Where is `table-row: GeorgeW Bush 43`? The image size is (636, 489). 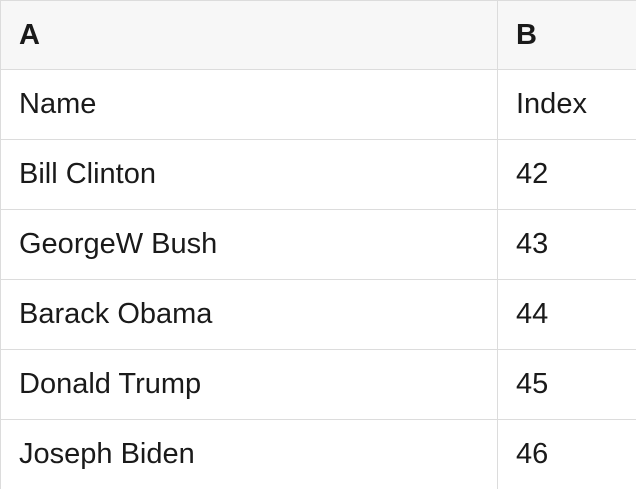 table-row: GeorgeW Bush 43 is located at coordinates (318, 245).